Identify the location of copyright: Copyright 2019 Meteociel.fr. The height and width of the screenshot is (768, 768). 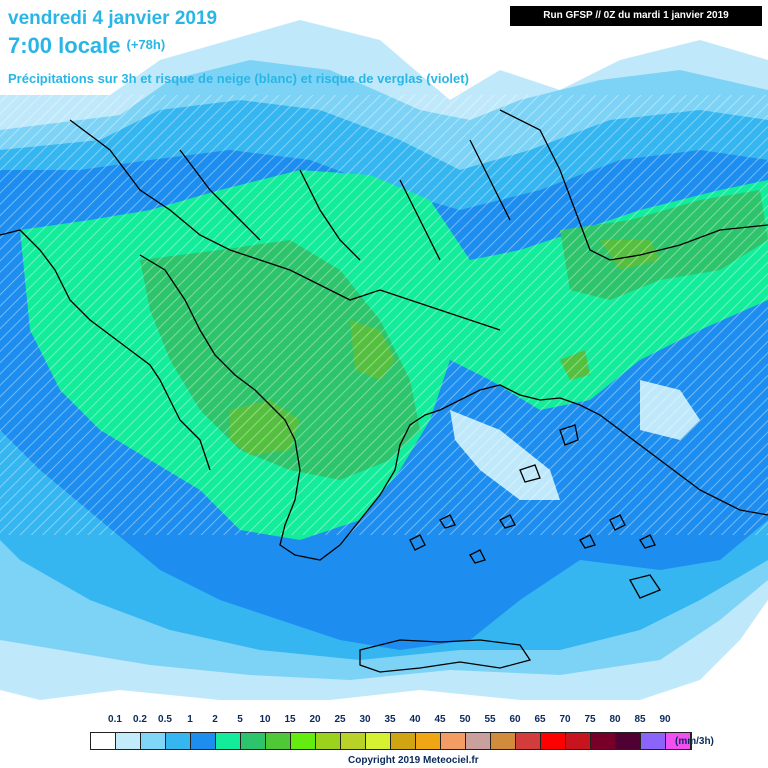
(413, 760).